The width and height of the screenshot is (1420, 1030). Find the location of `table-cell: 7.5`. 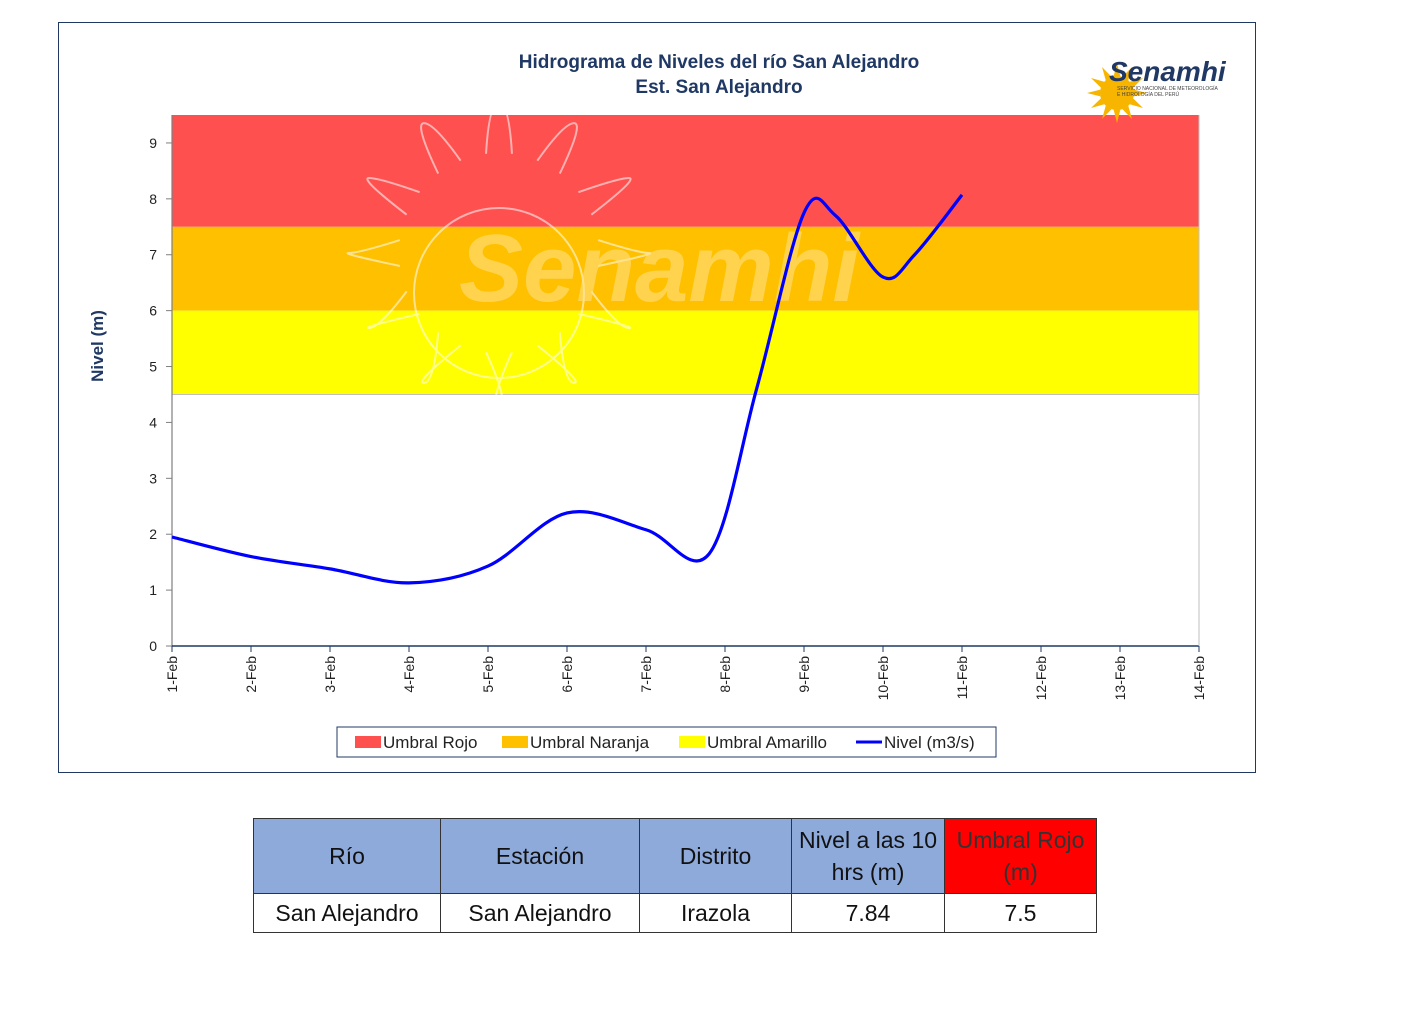

table-cell: 7.5 is located at coordinates (1020, 913).